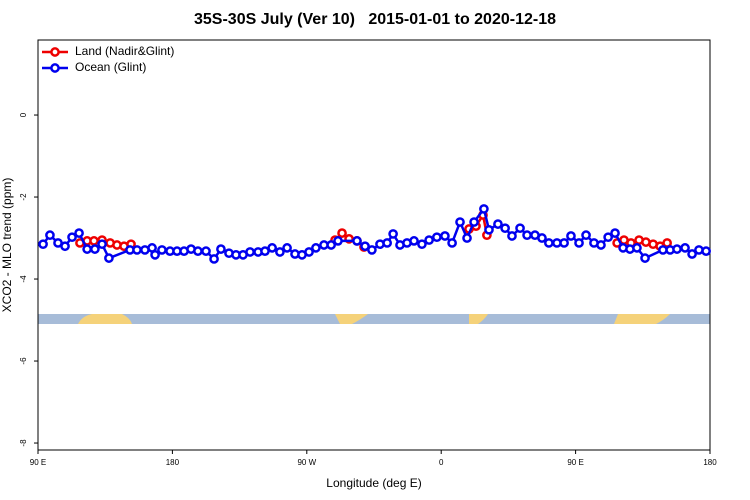  I want to click on y-tick-label: -8, so click(23, 443).